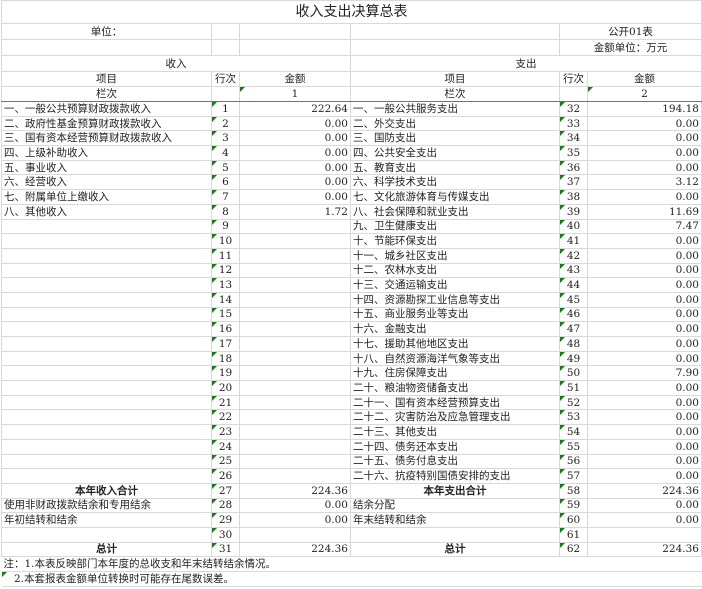 The width and height of the screenshot is (702, 589). I want to click on income-line-cell: 28, so click(225, 505).